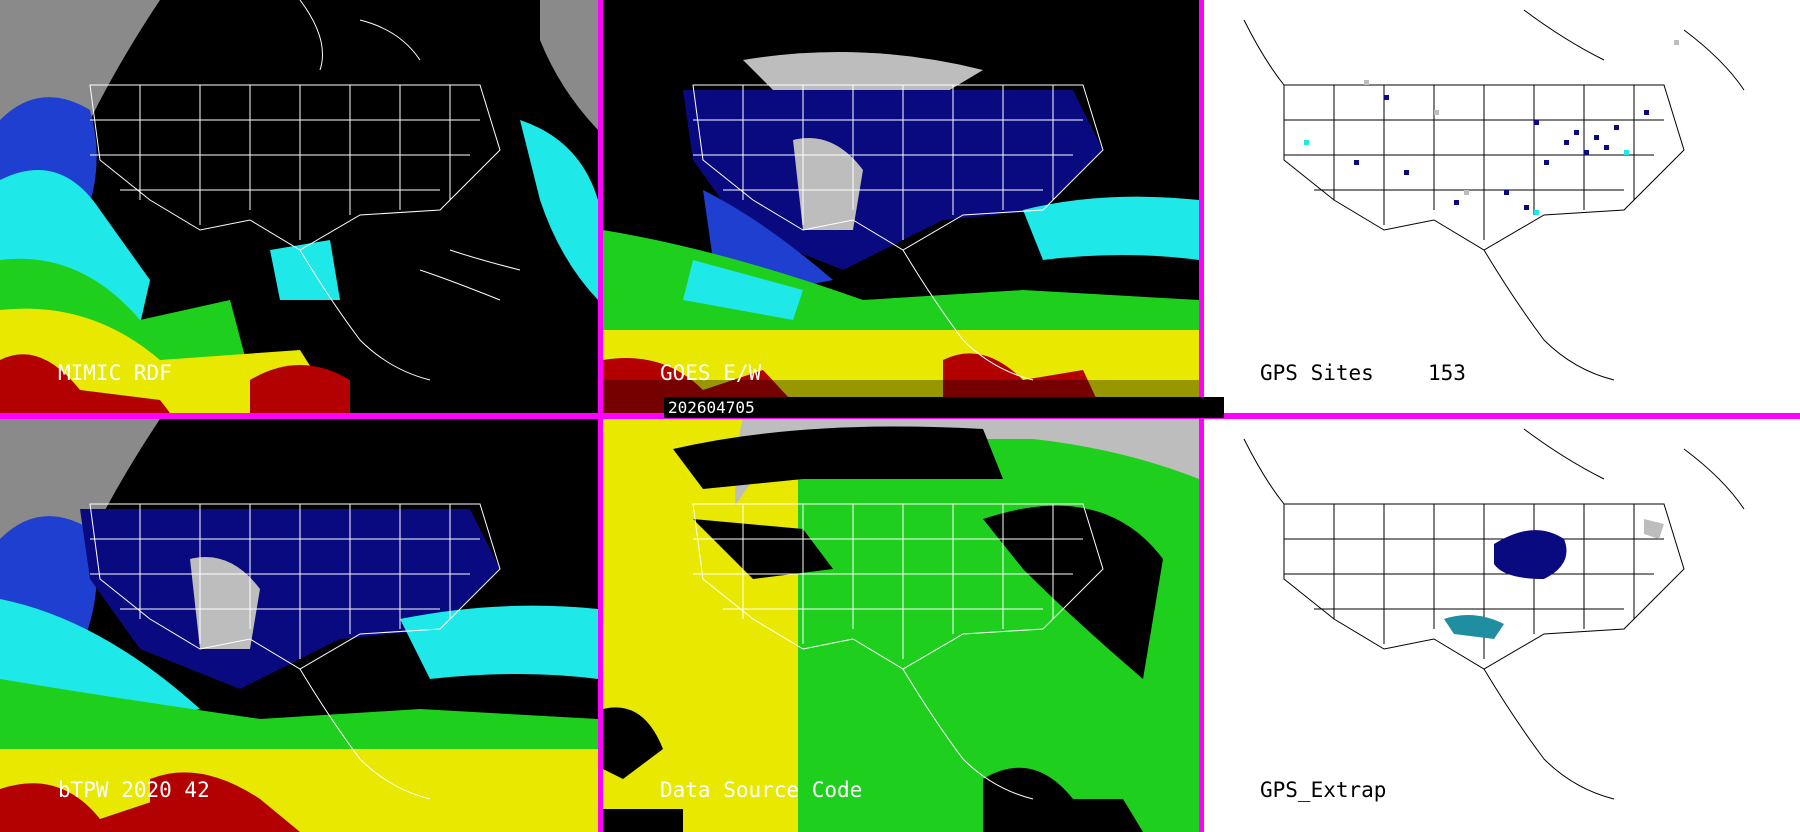 This screenshot has height=832, width=1800. I want to click on panel-label-goes-ew: GOES E/W, so click(711, 373).